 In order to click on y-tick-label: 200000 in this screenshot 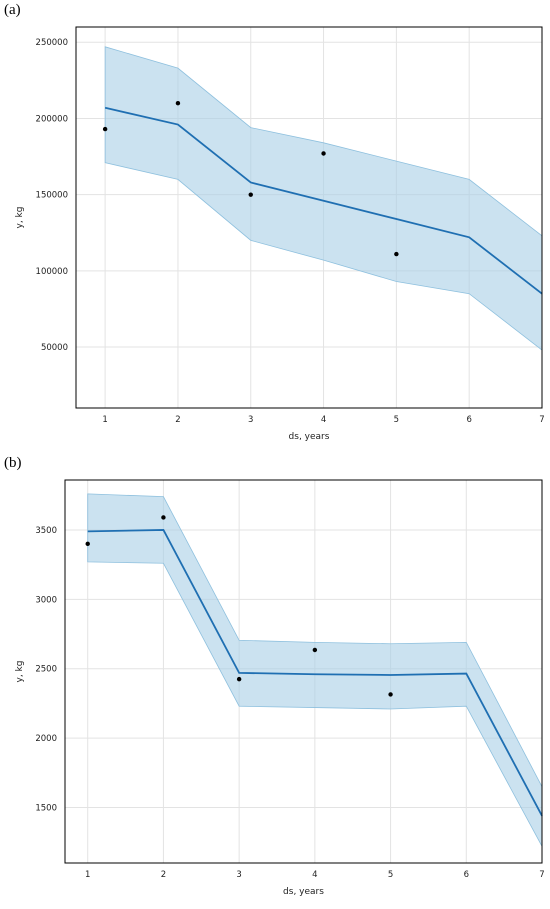, I will do `click(52, 119)`.